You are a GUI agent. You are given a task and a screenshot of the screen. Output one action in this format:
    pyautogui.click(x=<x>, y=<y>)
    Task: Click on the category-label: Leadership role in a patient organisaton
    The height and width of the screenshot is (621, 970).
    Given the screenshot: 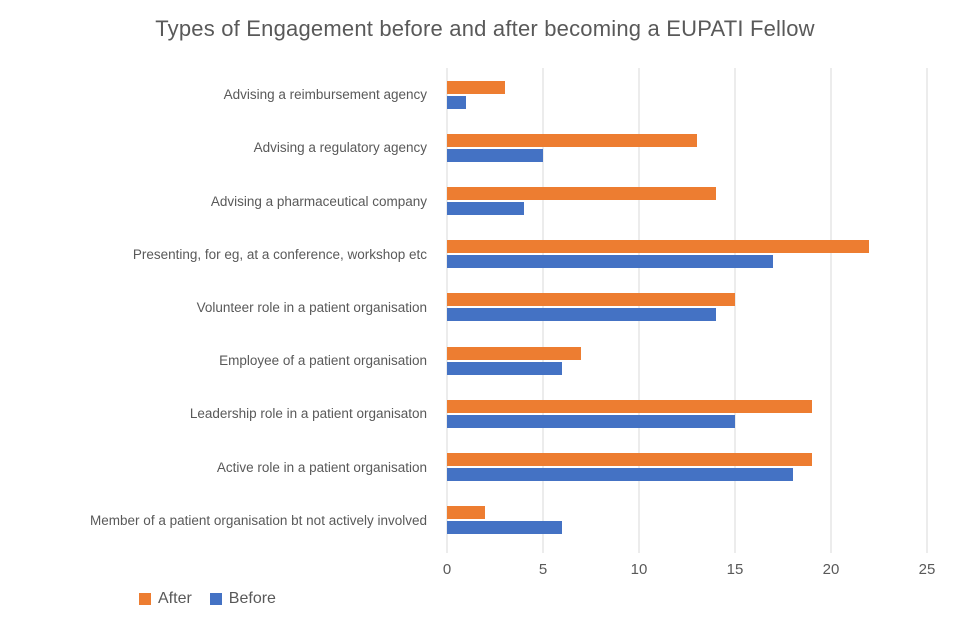 What is the action you would take?
    pyautogui.click(x=308, y=414)
    